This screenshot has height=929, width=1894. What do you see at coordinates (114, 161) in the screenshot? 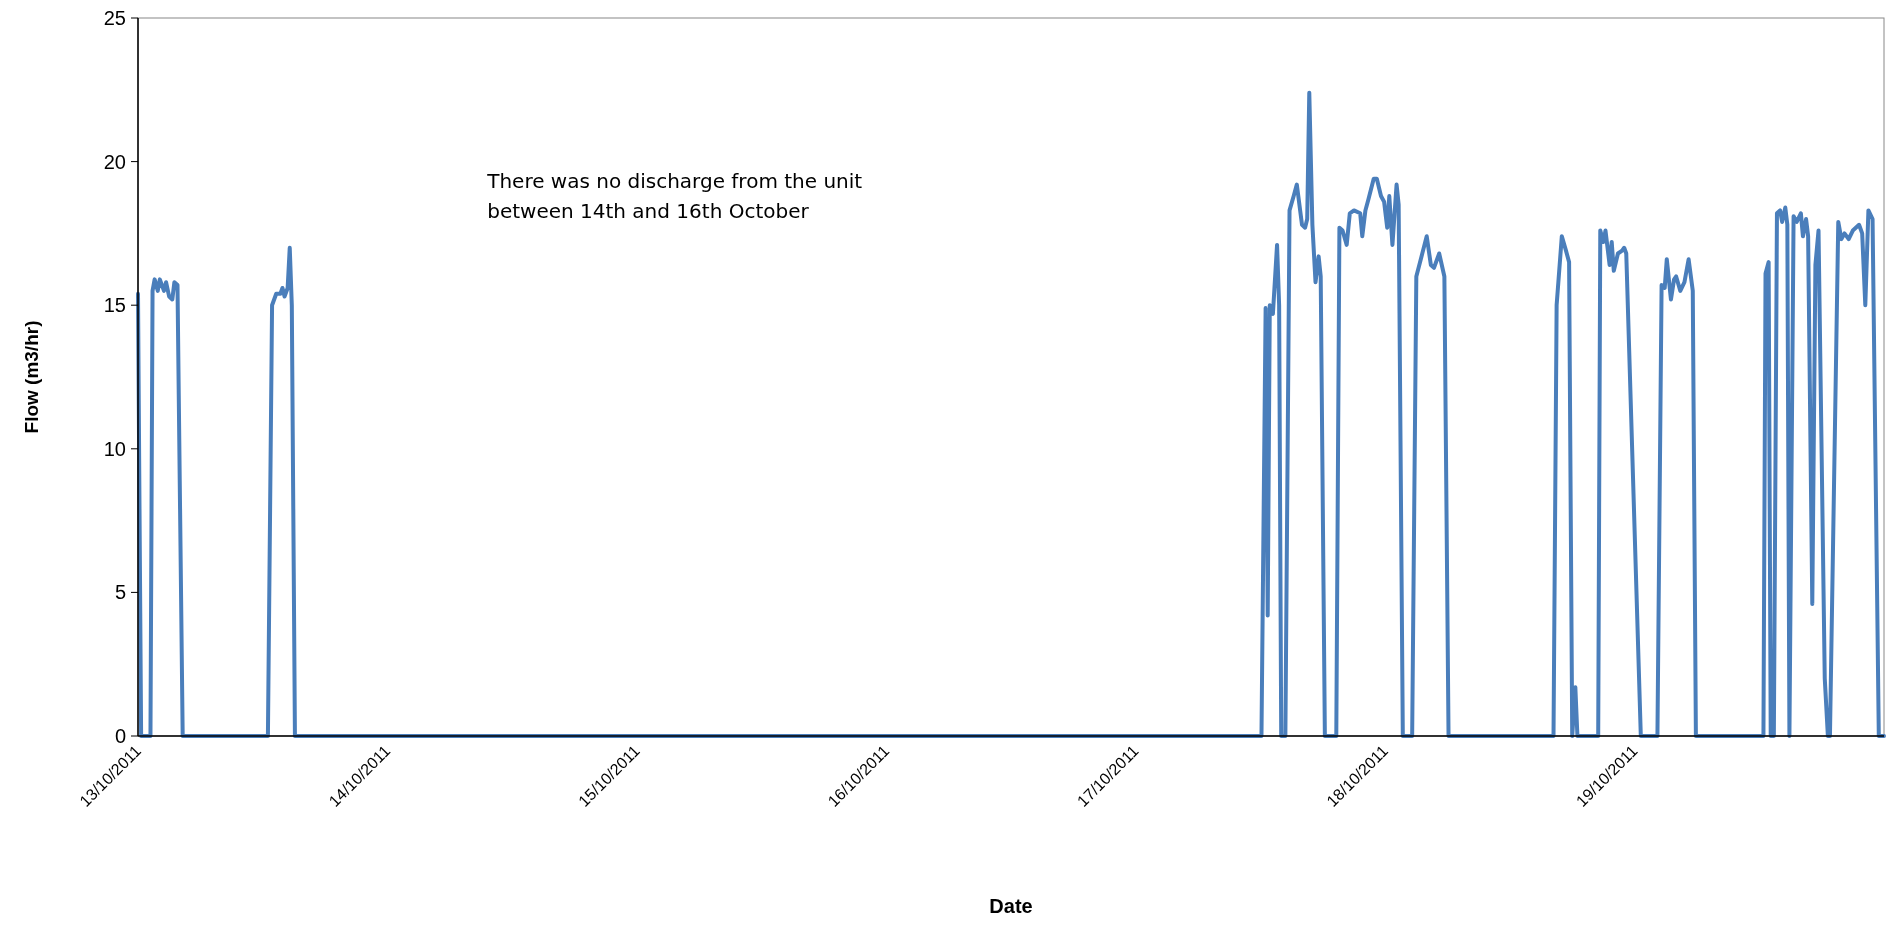
I see `y-tick-label: 20` at bounding box center [114, 161].